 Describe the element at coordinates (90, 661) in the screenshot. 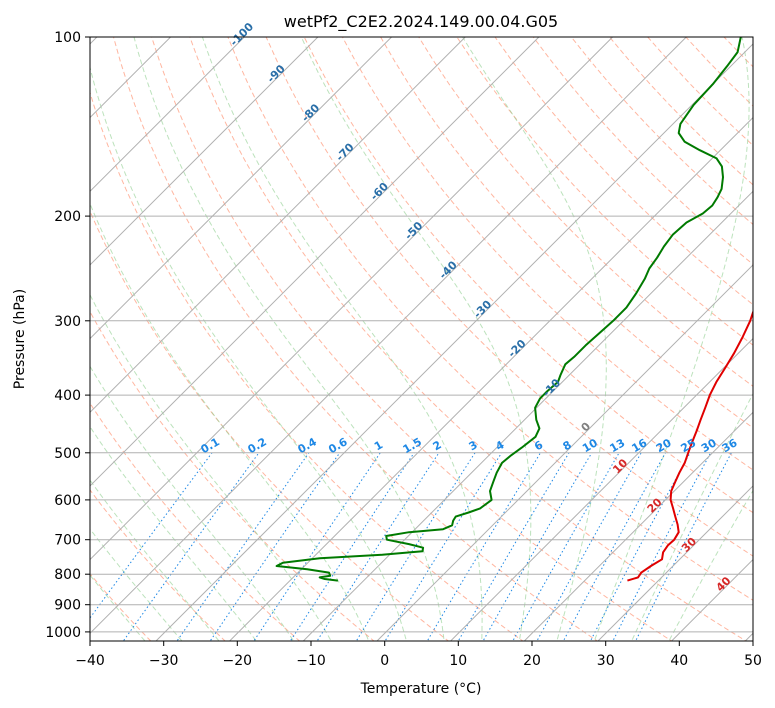

I see `x-tick-label: −40` at that location.